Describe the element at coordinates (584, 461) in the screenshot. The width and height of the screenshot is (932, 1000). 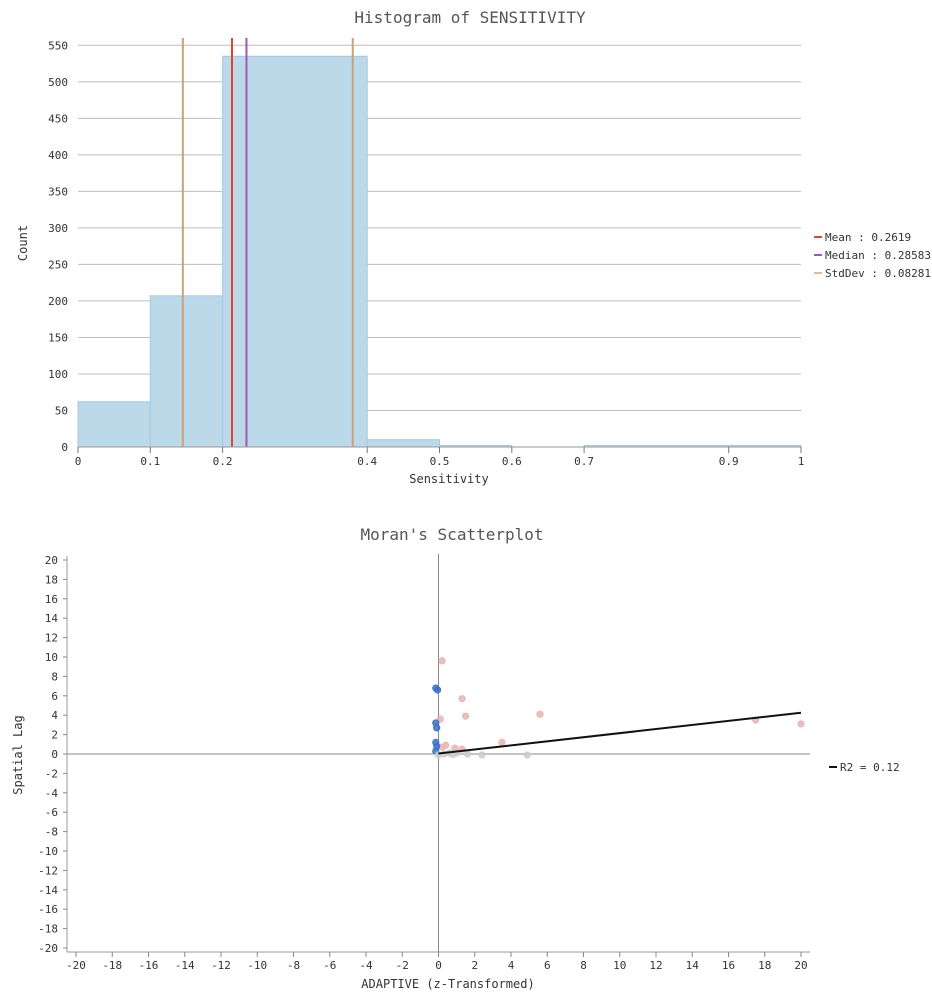
I see `histogram-x-tick-label: 0.7` at that location.